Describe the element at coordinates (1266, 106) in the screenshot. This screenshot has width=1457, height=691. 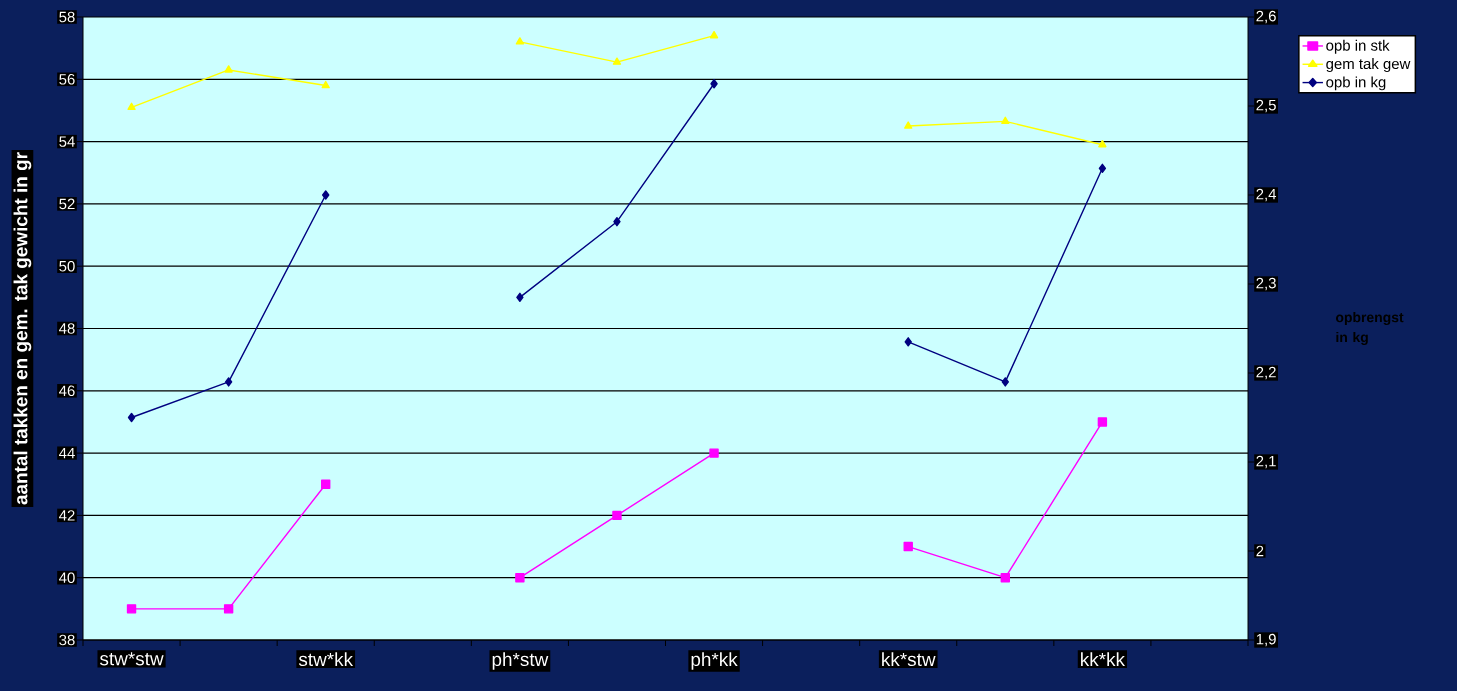
I see `y2-tick-label: 2,5` at that location.